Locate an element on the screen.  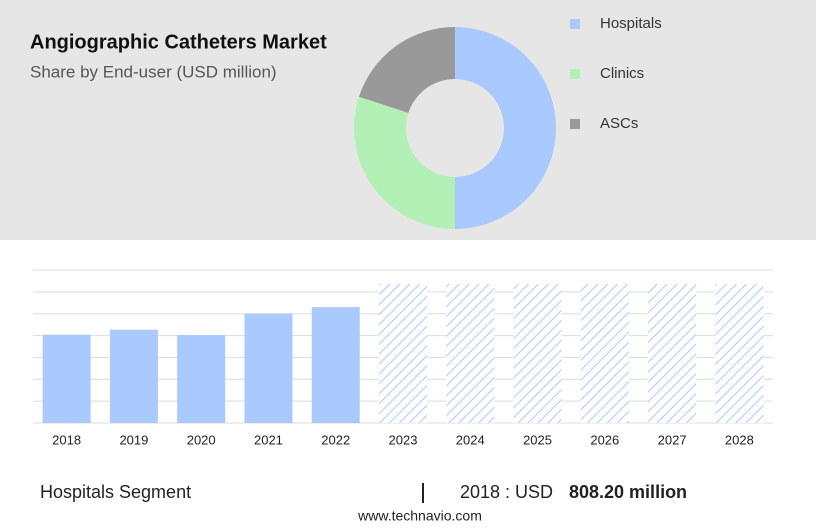
x-tick-label: 2018 is located at coordinates (66, 439).